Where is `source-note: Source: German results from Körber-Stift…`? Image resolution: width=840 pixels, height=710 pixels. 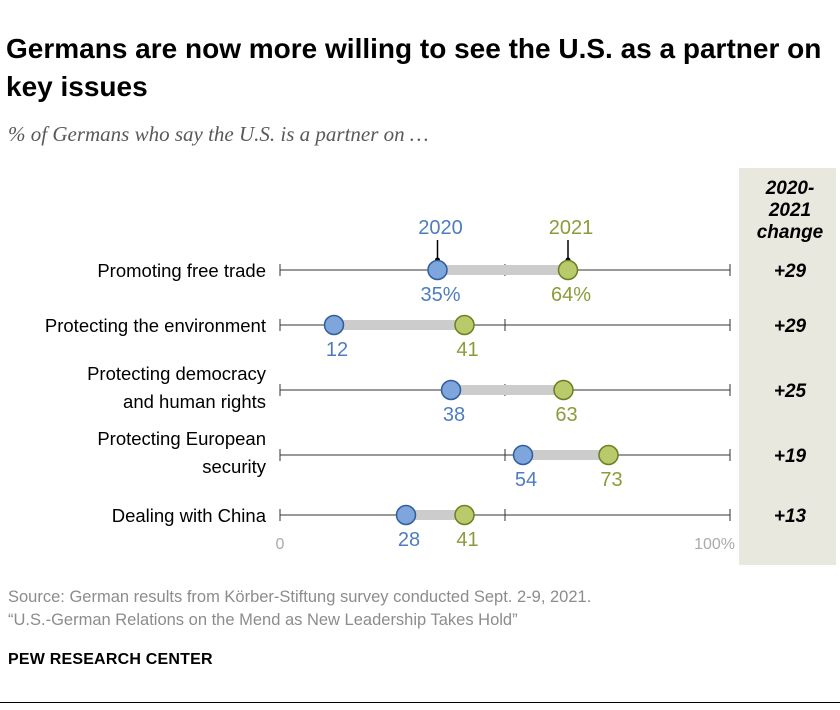 source-note: Source: German results from Körber-Stift… is located at coordinates (299, 609).